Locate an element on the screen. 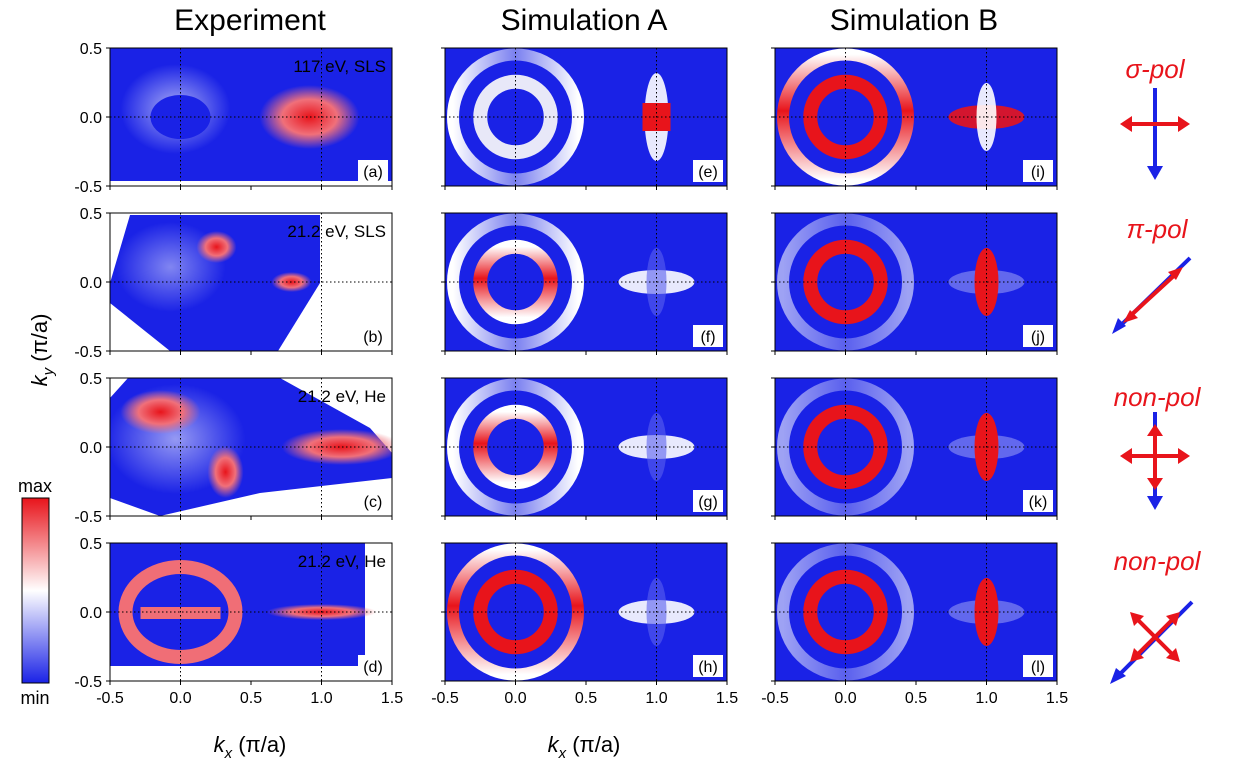 The height and width of the screenshot is (766, 1237). panel-g: (g) is located at coordinates (584, 448).